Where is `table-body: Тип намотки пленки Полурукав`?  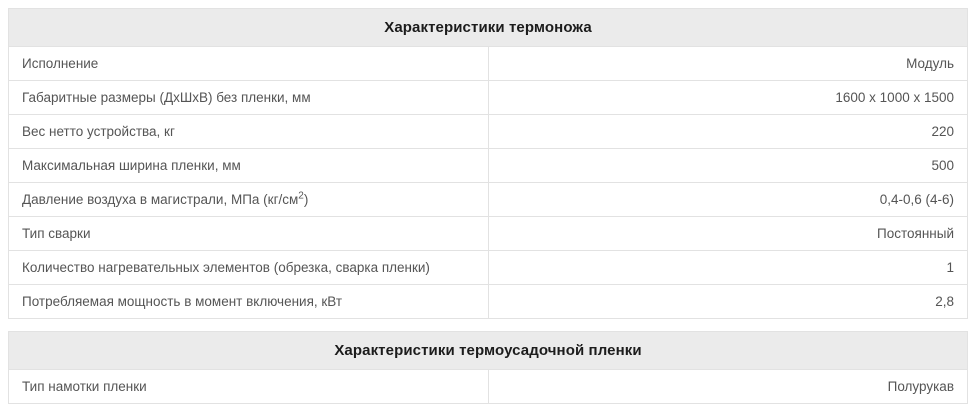
table-body: Тип намотки пленки Полурукав is located at coordinates (488, 386).